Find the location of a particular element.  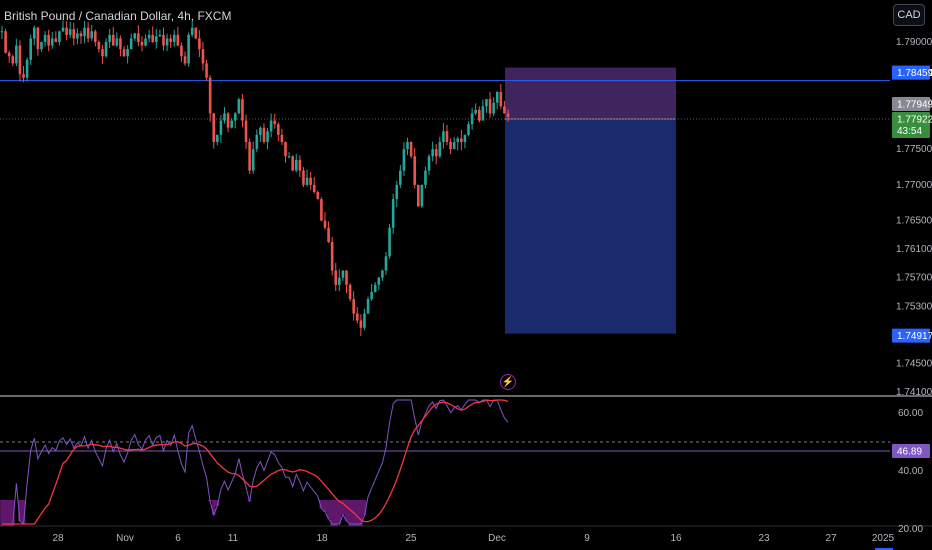

currency-button: CAD is located at coordinates (909, 15).